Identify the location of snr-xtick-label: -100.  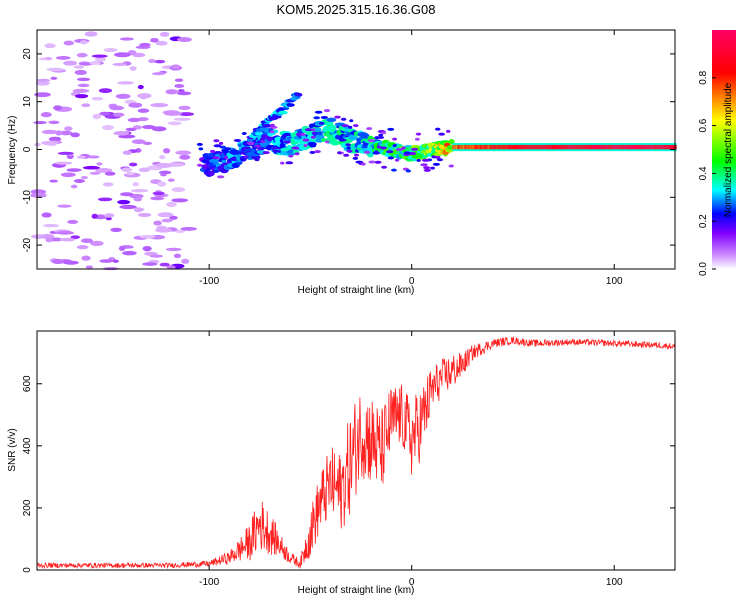
(209, 582).